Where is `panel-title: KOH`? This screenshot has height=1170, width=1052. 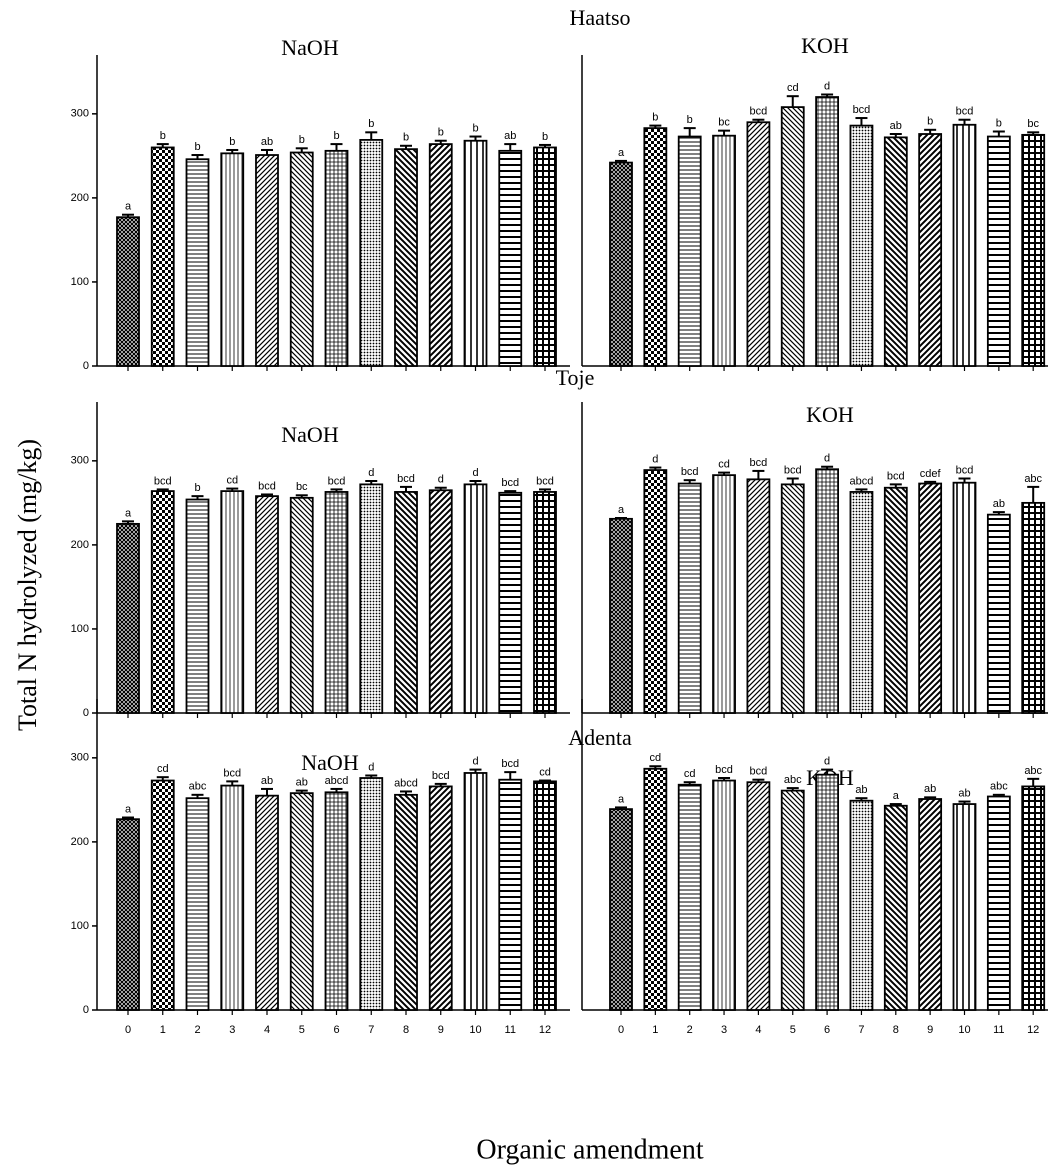
panel-title: KOH is located at coordinates (830, 414).